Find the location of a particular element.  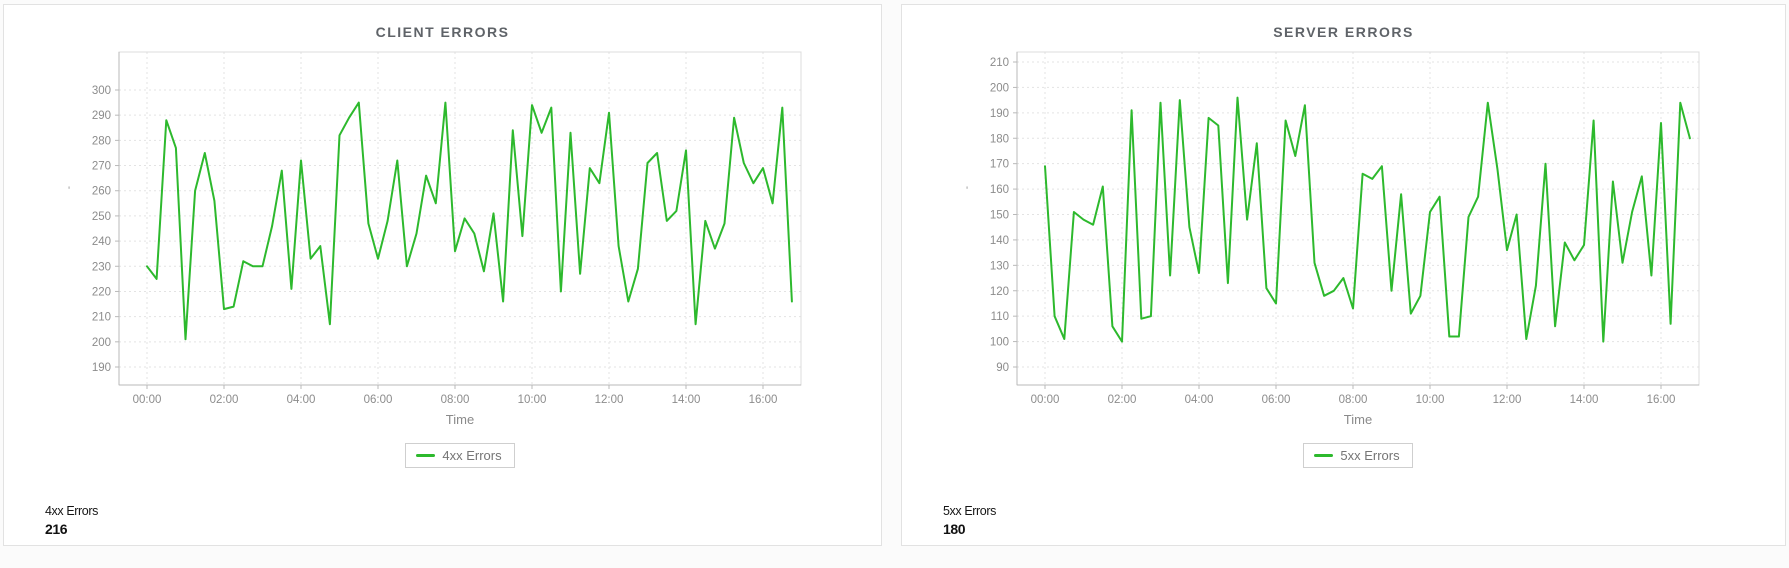

y-tick-label: 240 is located at coordinates (101, 242).